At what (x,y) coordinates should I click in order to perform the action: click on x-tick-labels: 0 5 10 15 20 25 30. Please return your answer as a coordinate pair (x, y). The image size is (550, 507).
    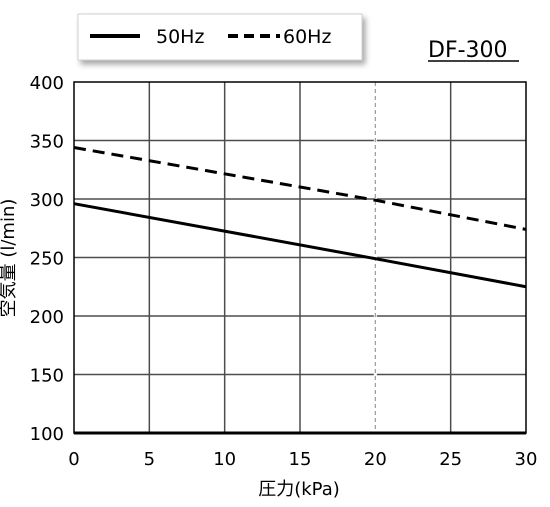
    Looking at the image, I should click on (302, 459).